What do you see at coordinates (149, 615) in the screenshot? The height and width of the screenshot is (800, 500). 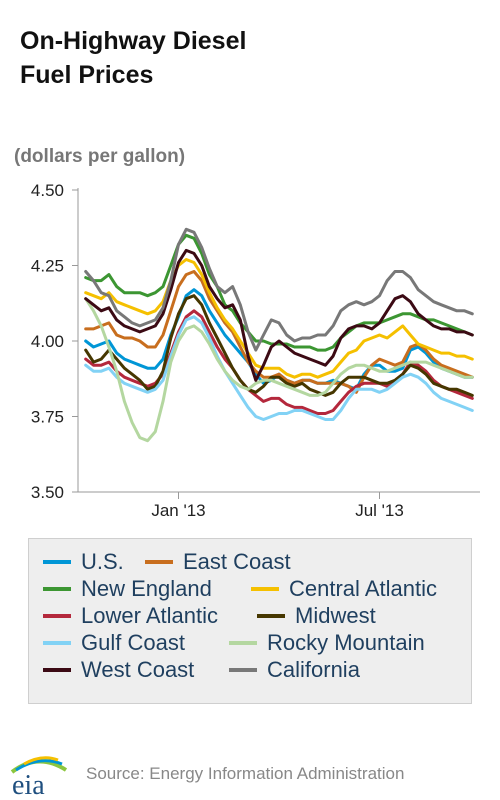 I see `legend-label: Lower Atlantic` at bounding box center [149, 615].